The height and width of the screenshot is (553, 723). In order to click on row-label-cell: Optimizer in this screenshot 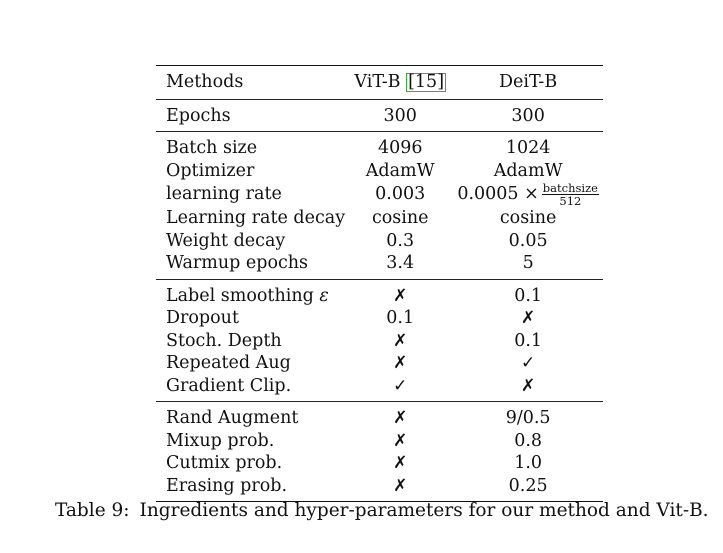, I will do `click(251, 171)`.